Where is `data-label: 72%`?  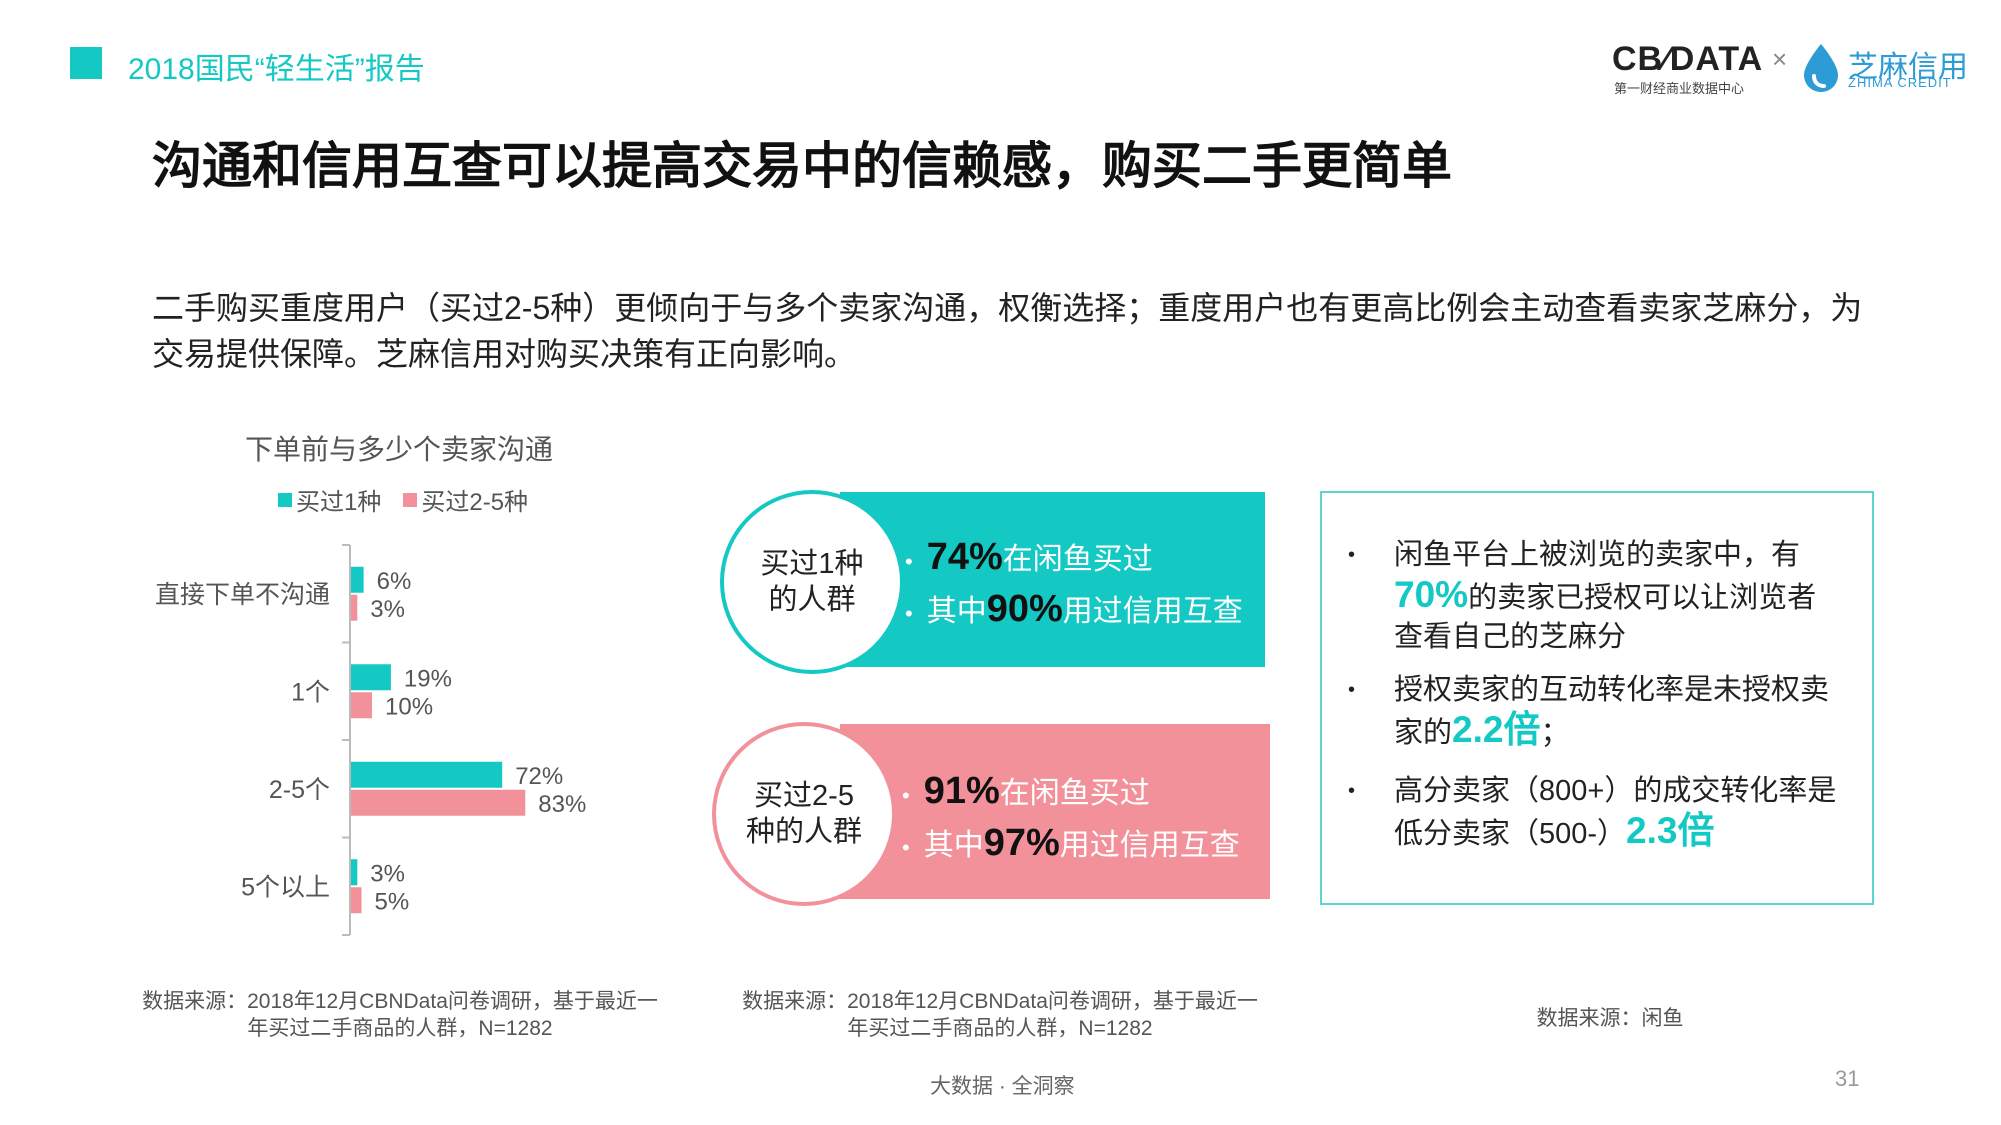
data-label: 72% is located at coordinates (539, 776).